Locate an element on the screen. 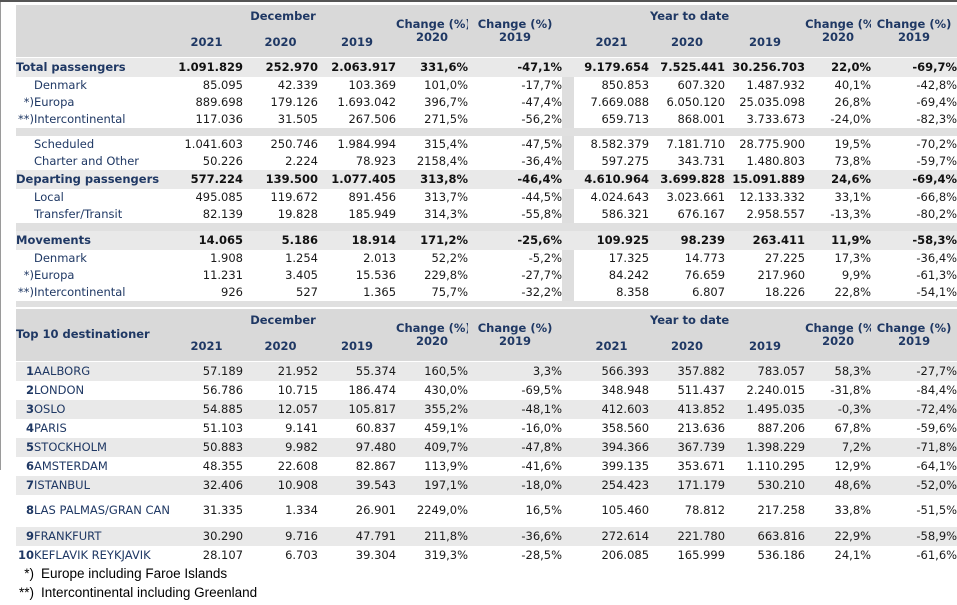 Image resolution: width=957 pixels, height=605 pixels. value-cell: -18,0% is located at coordinates (515, 485).